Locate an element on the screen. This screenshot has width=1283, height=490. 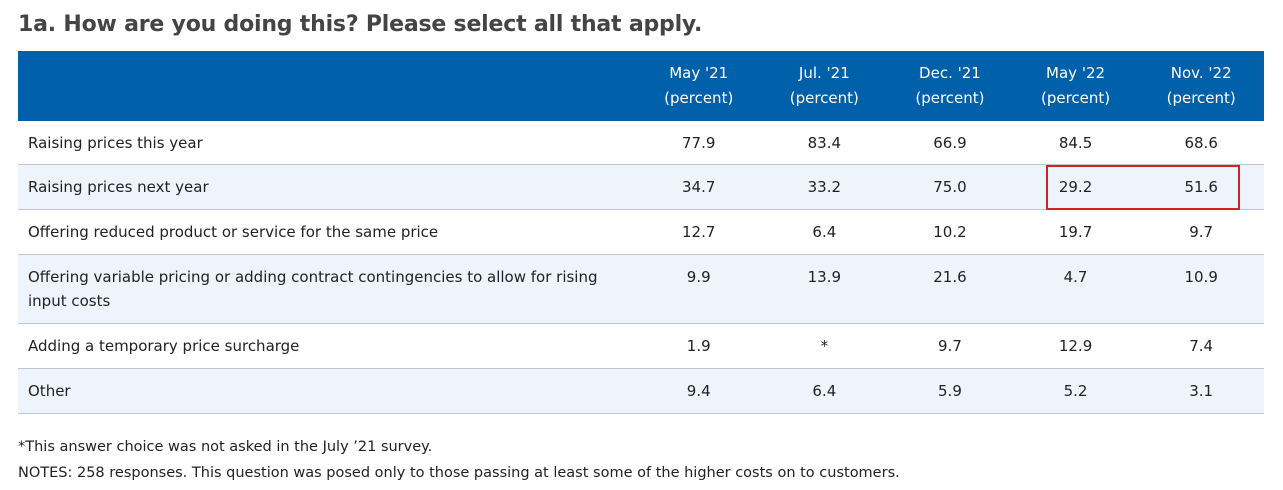
table-cell: 12.7 is located at coordinates (699, 232).